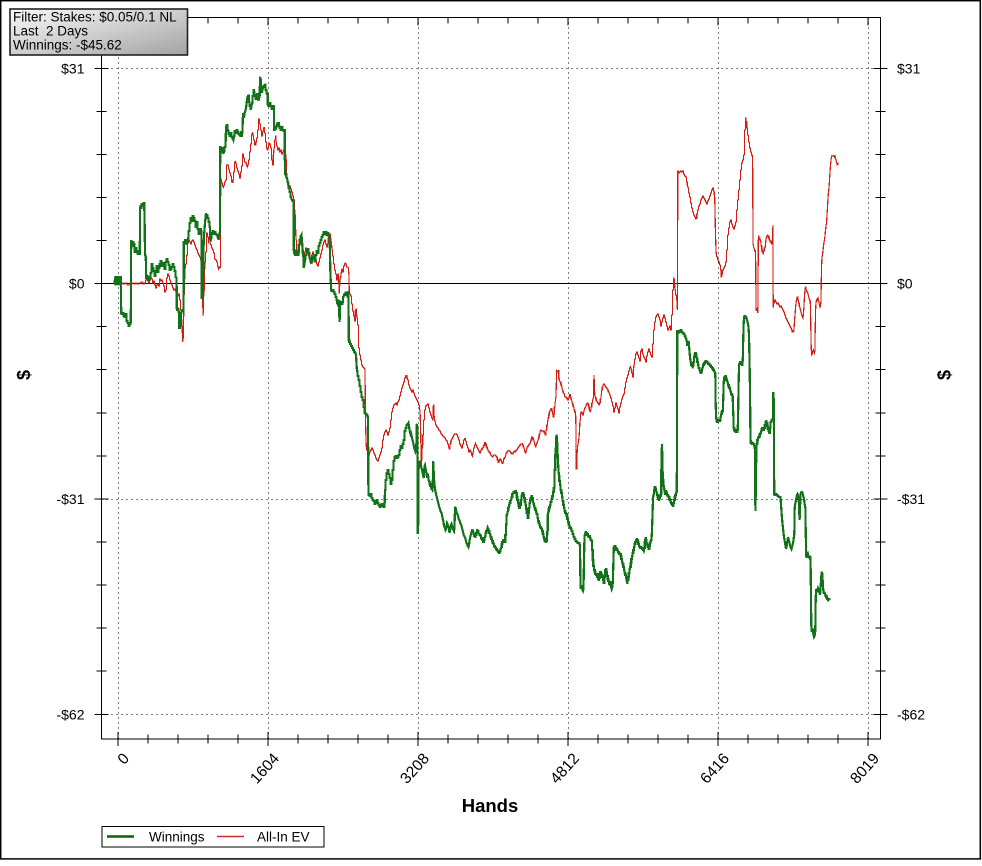  Describe the element at coordinates (95, 17) in the screenshot. I see `svg-text: Filter: Stakes: $0.05/0.1 NL` at that location.